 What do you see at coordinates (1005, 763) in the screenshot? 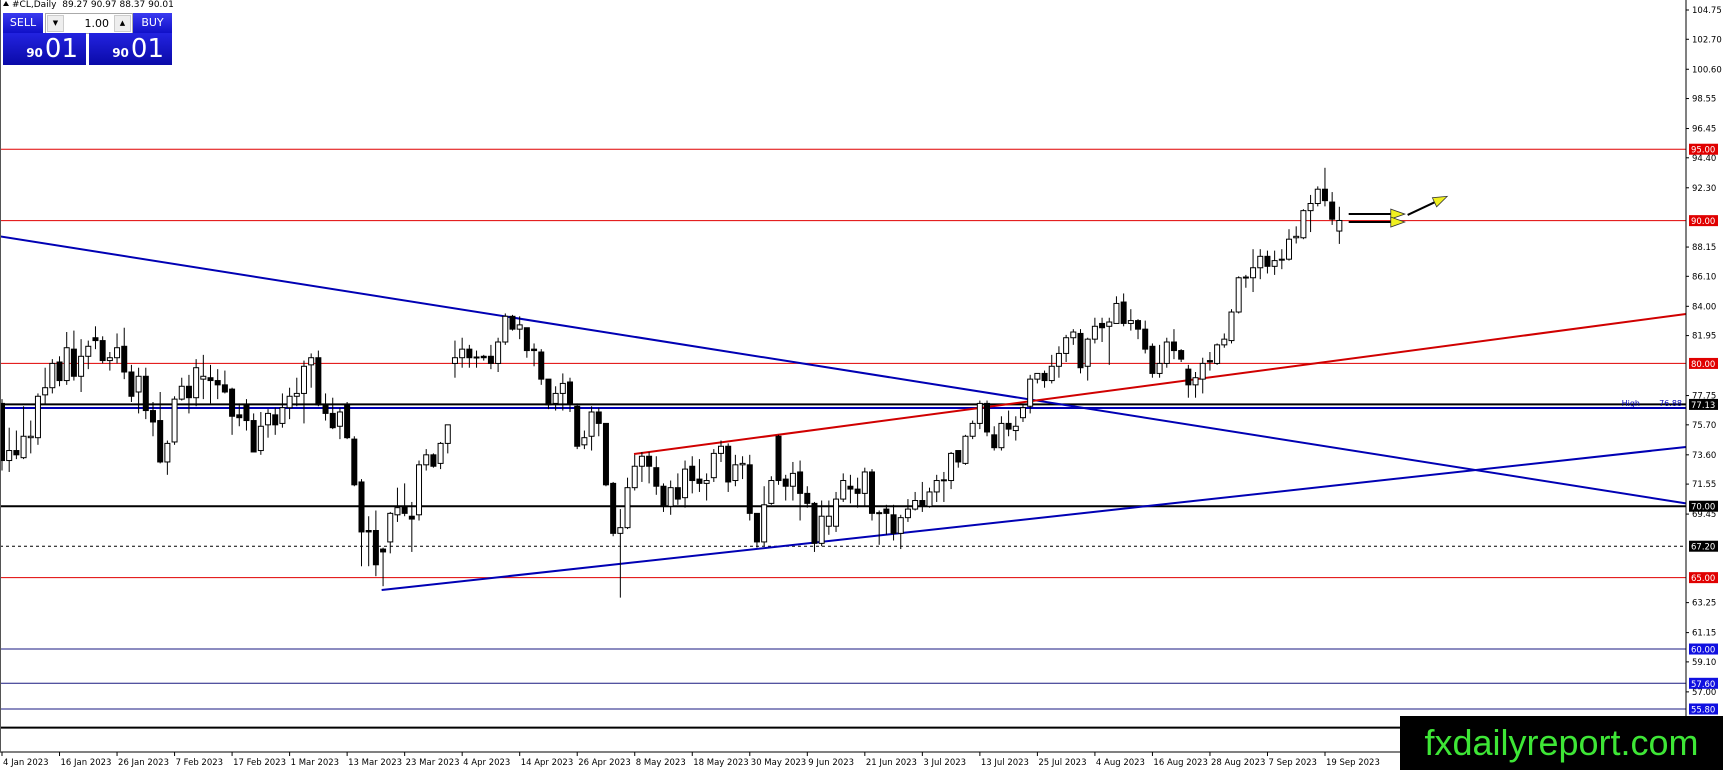
I see `x-tick-label: 13 Jul 2023` at bounding box center [1005, 763].